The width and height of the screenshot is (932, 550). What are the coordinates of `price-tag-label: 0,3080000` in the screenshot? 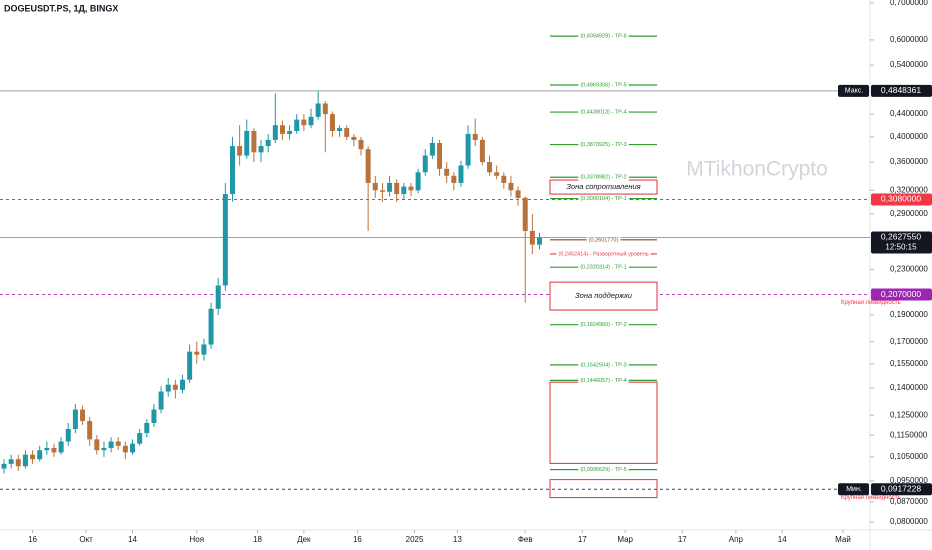 It's located at (901, 199).